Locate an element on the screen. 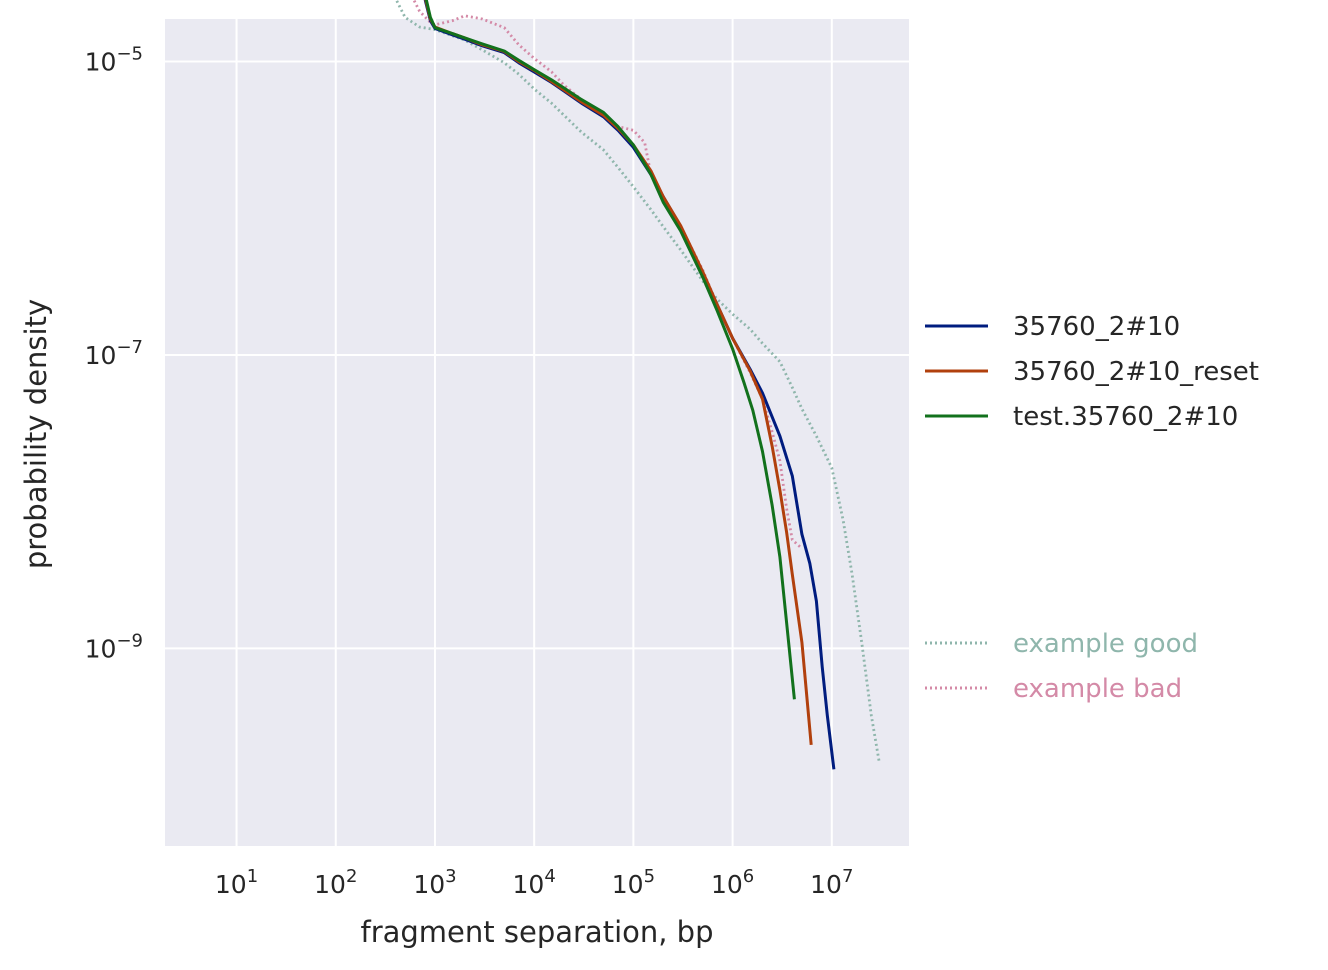  legend-label: example bad is located at coordinates (1097, 689).